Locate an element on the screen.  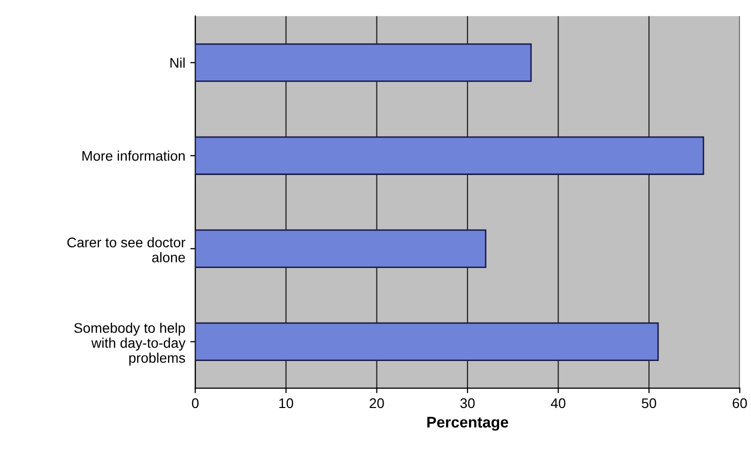
y-tick-label: Somebody to help with day-to-day problems is located at coordinates (130, 344).